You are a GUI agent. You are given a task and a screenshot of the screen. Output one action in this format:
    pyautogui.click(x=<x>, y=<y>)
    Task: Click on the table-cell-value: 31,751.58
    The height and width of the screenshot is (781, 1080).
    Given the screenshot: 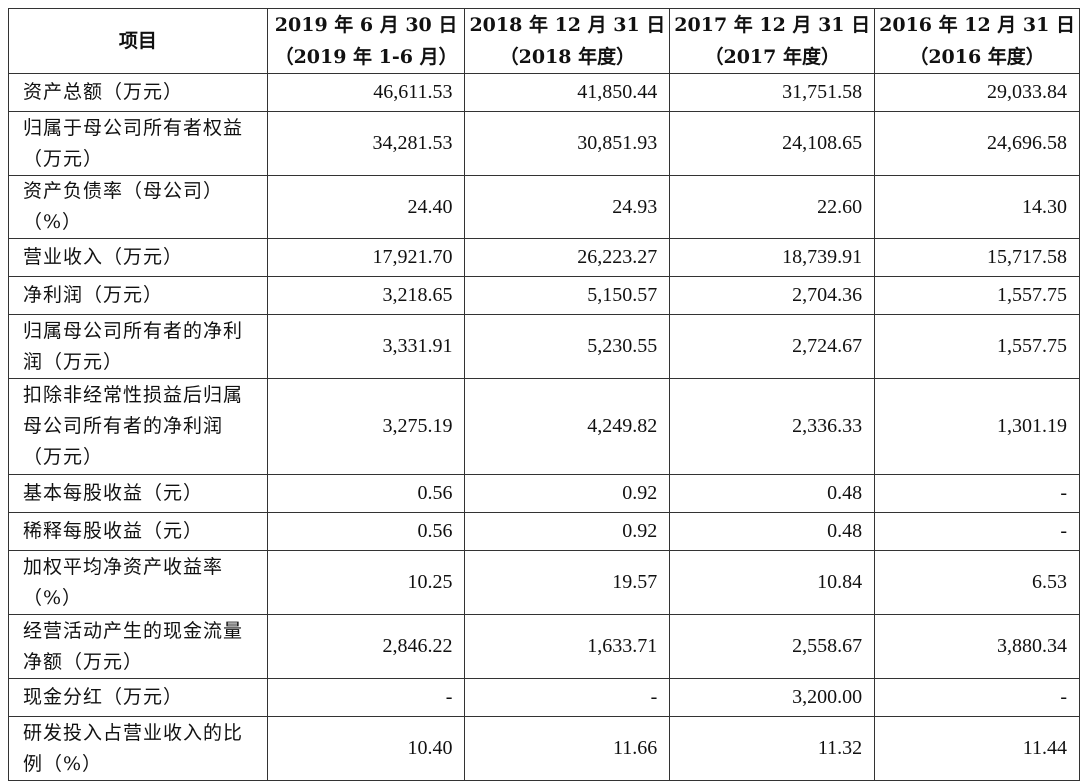 What is the action you would take?
    pyautogui.click(x=772, y=92)
    